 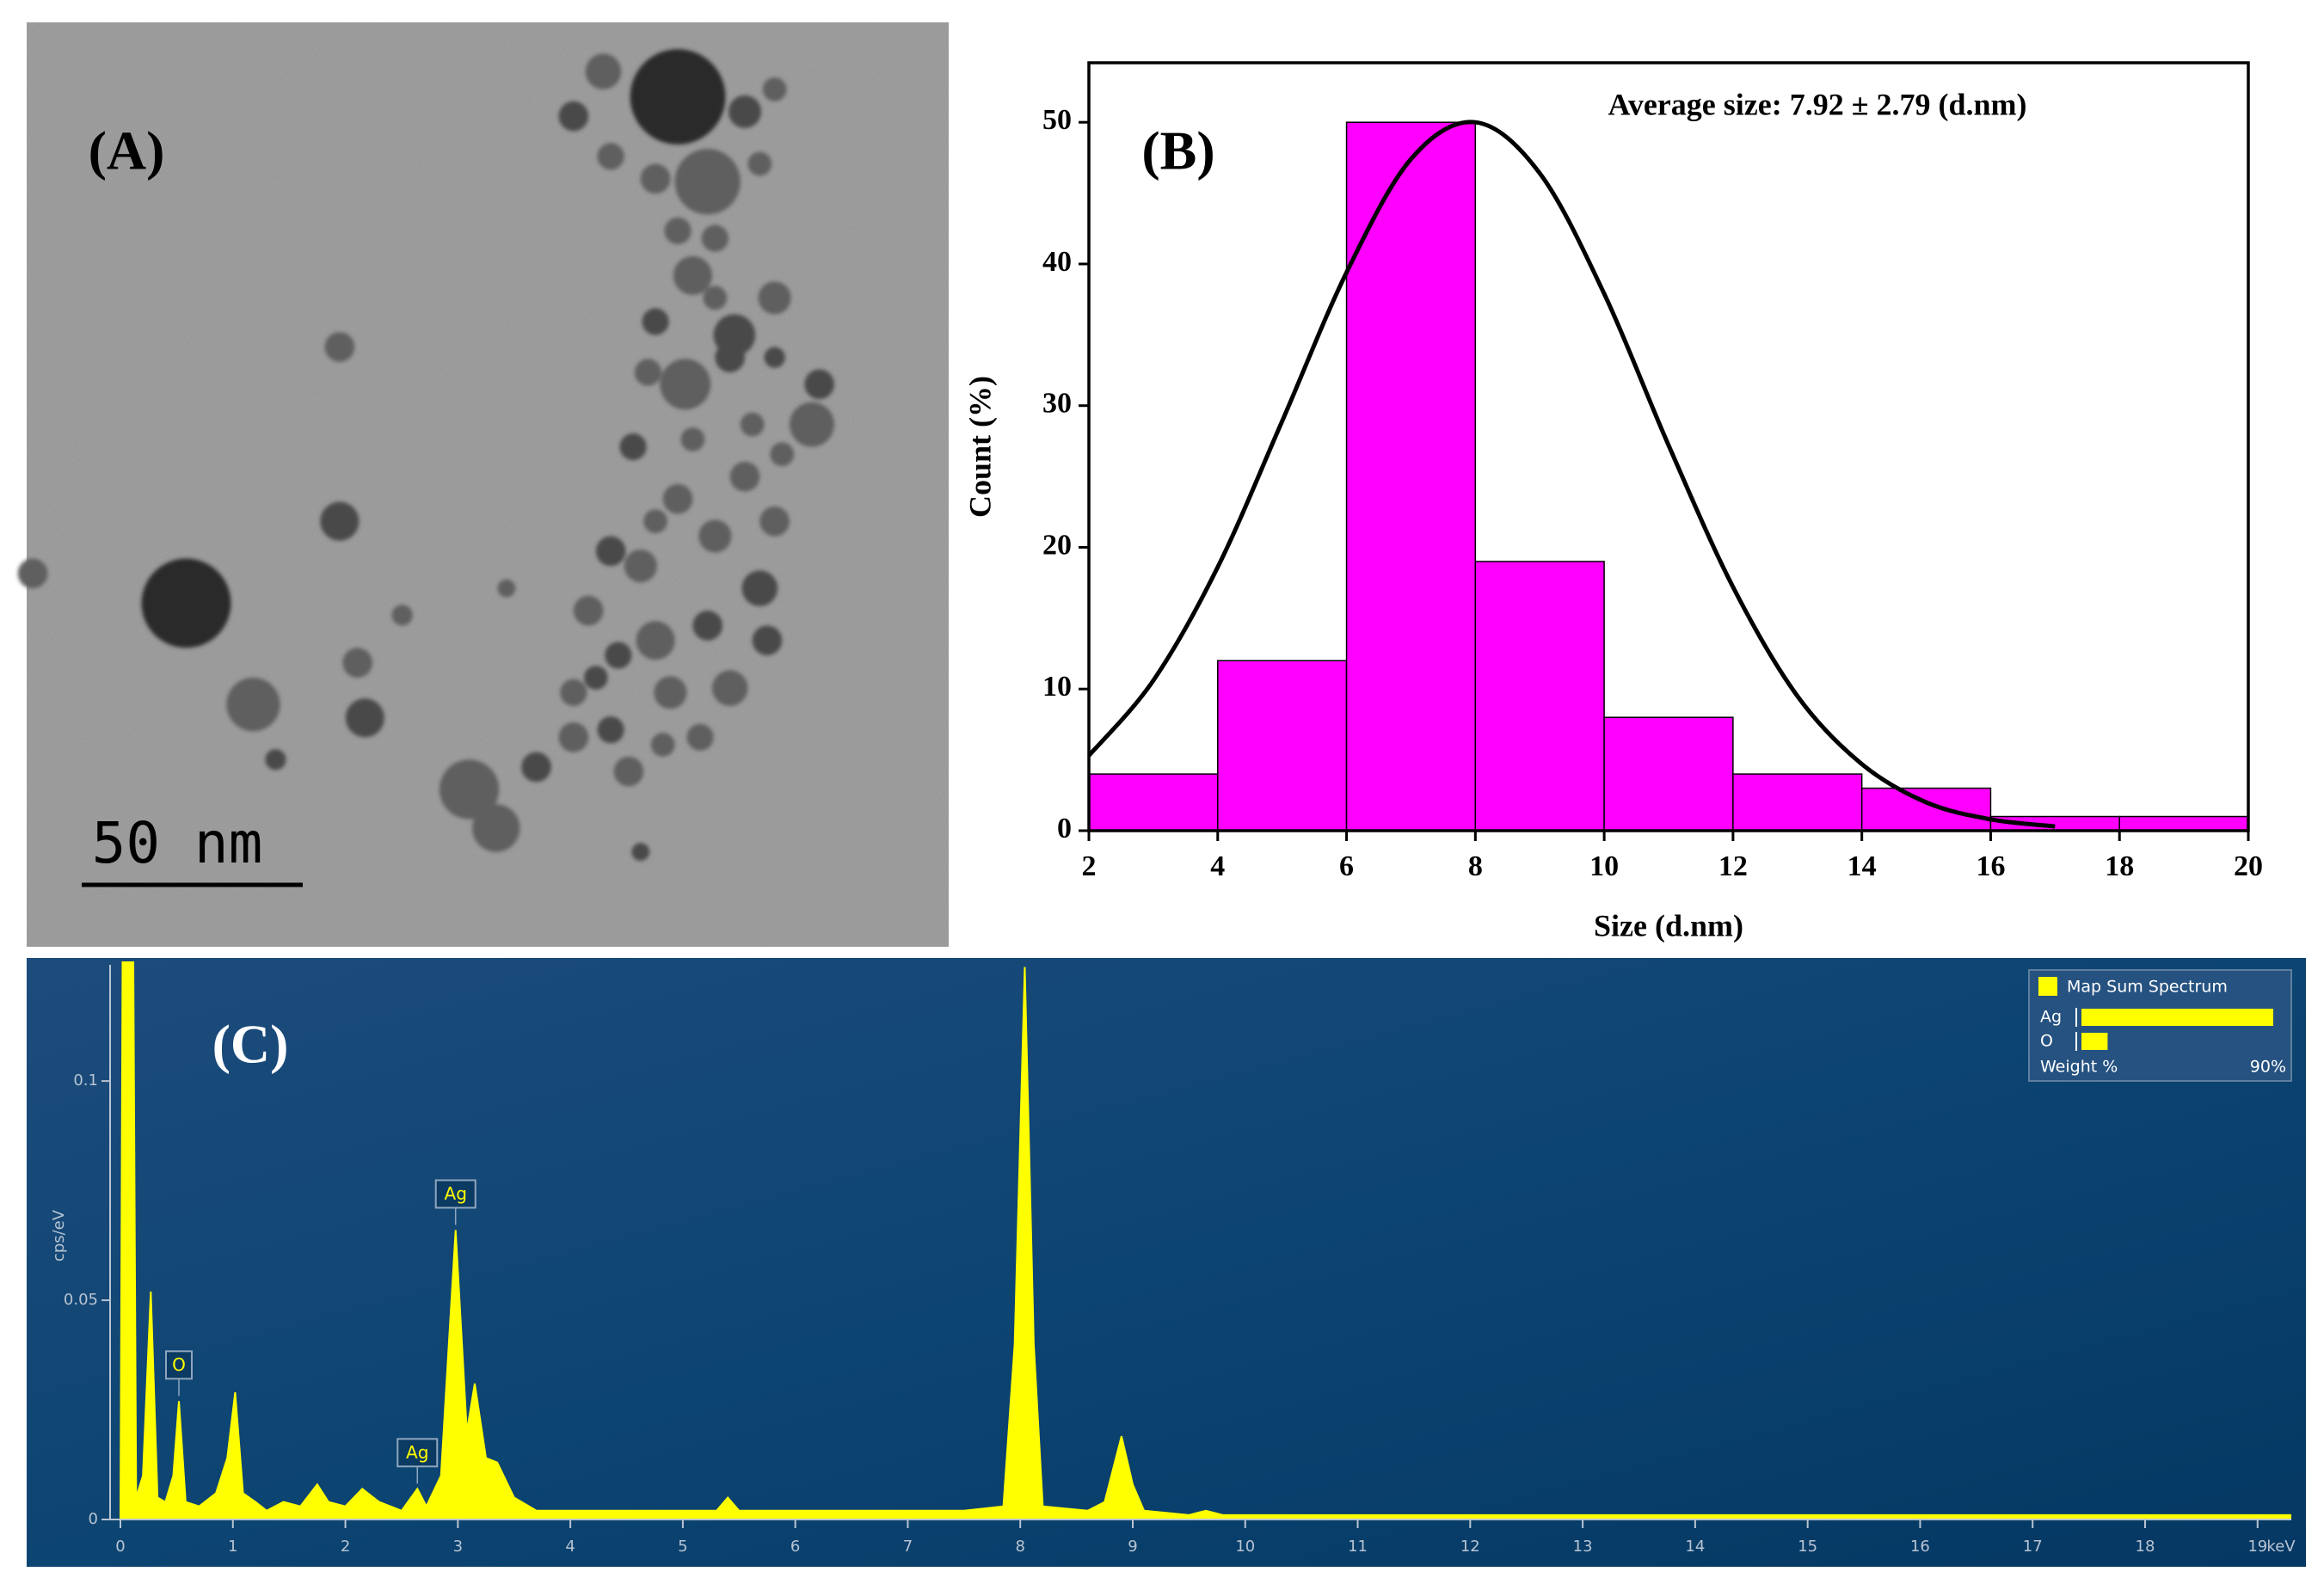 I want to click on legend-footer: Weight %, so click(x=2079, y=1067).